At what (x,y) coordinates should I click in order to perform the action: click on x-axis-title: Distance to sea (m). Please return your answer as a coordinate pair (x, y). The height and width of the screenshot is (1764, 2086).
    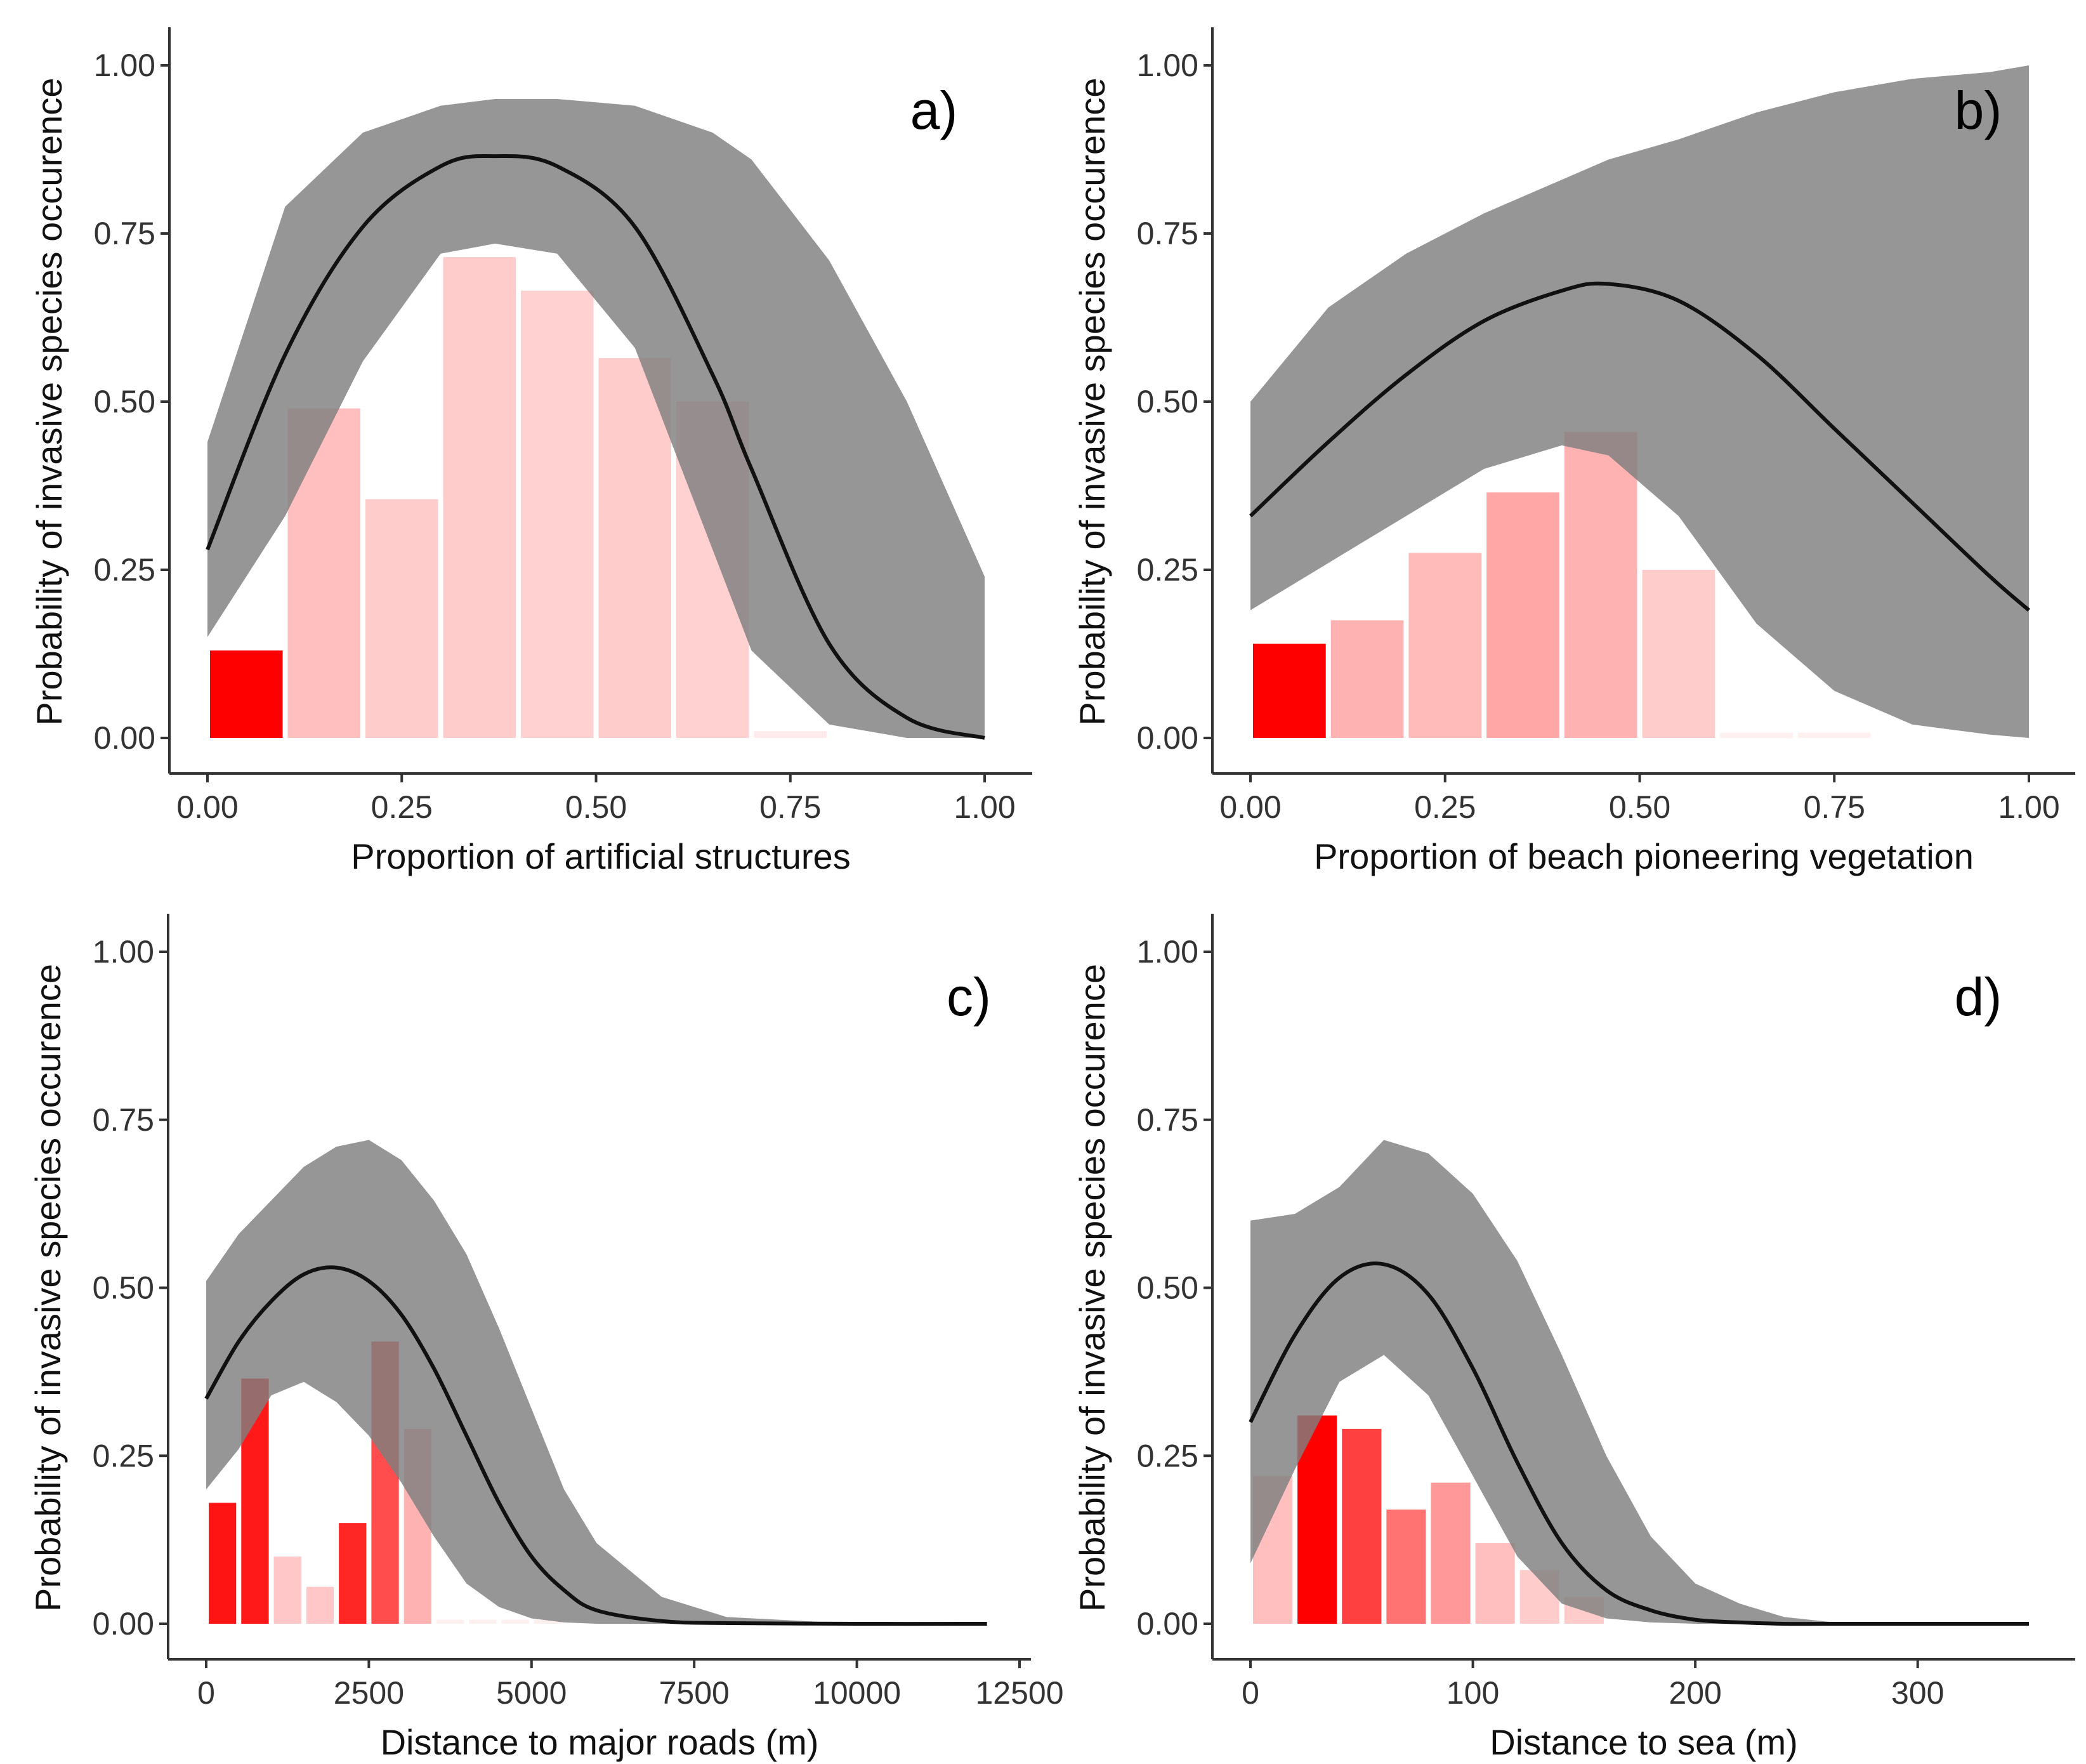
    Looking at the image, I should click on (1644, 1742).